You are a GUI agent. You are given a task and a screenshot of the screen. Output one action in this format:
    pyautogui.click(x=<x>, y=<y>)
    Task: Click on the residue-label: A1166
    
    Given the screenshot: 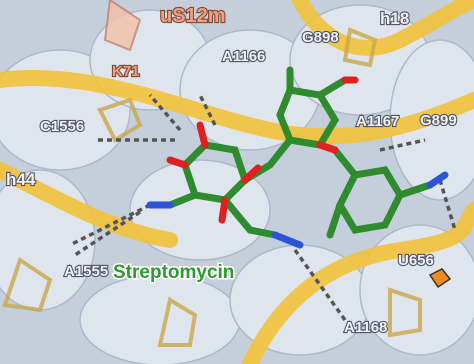 What is the action you would take?
    pyautogui.click(x=243, y=56)
    